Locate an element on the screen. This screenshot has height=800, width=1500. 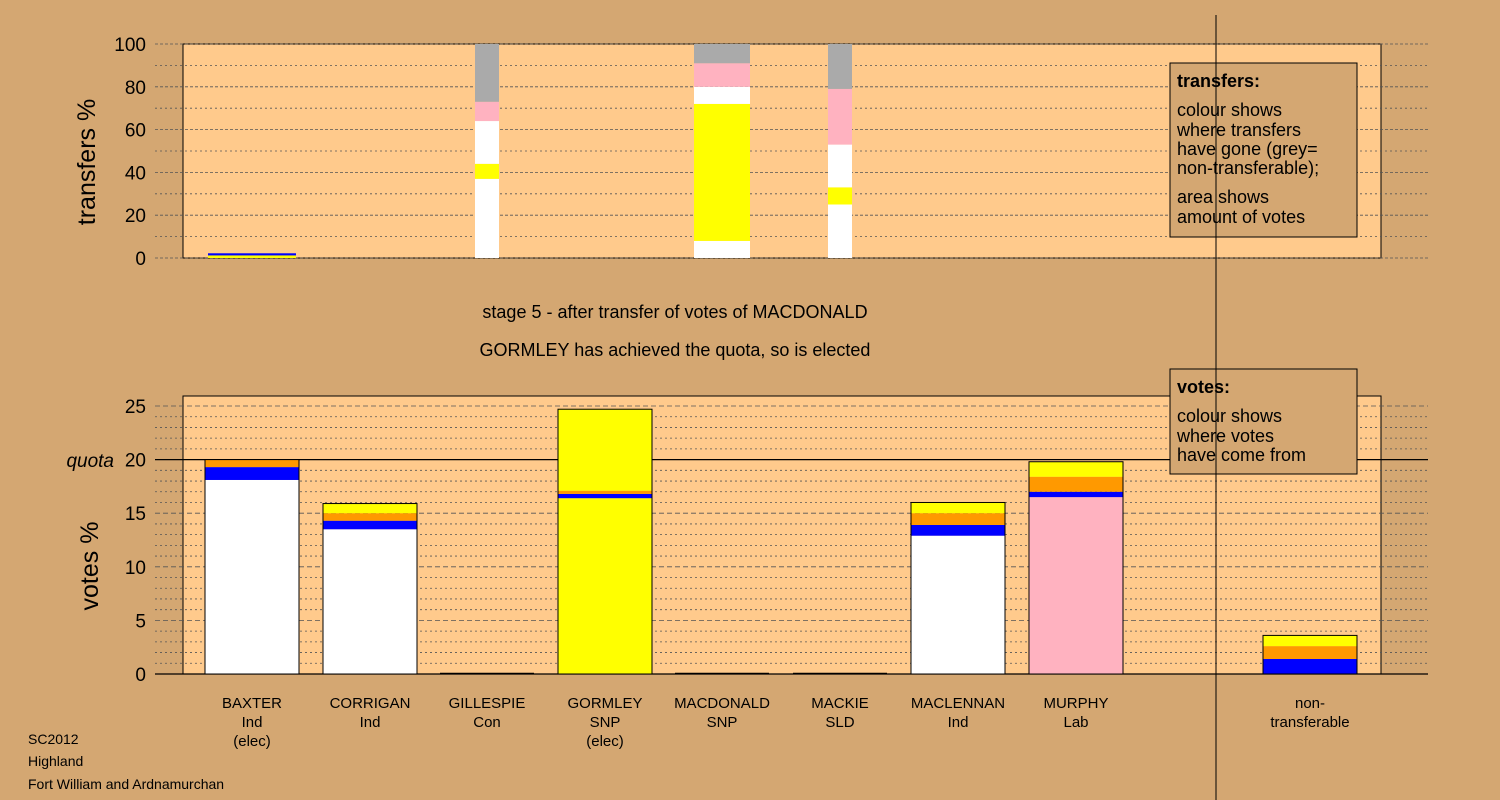
transfers-tick-label: 100 is located at coordinates (130, 45).